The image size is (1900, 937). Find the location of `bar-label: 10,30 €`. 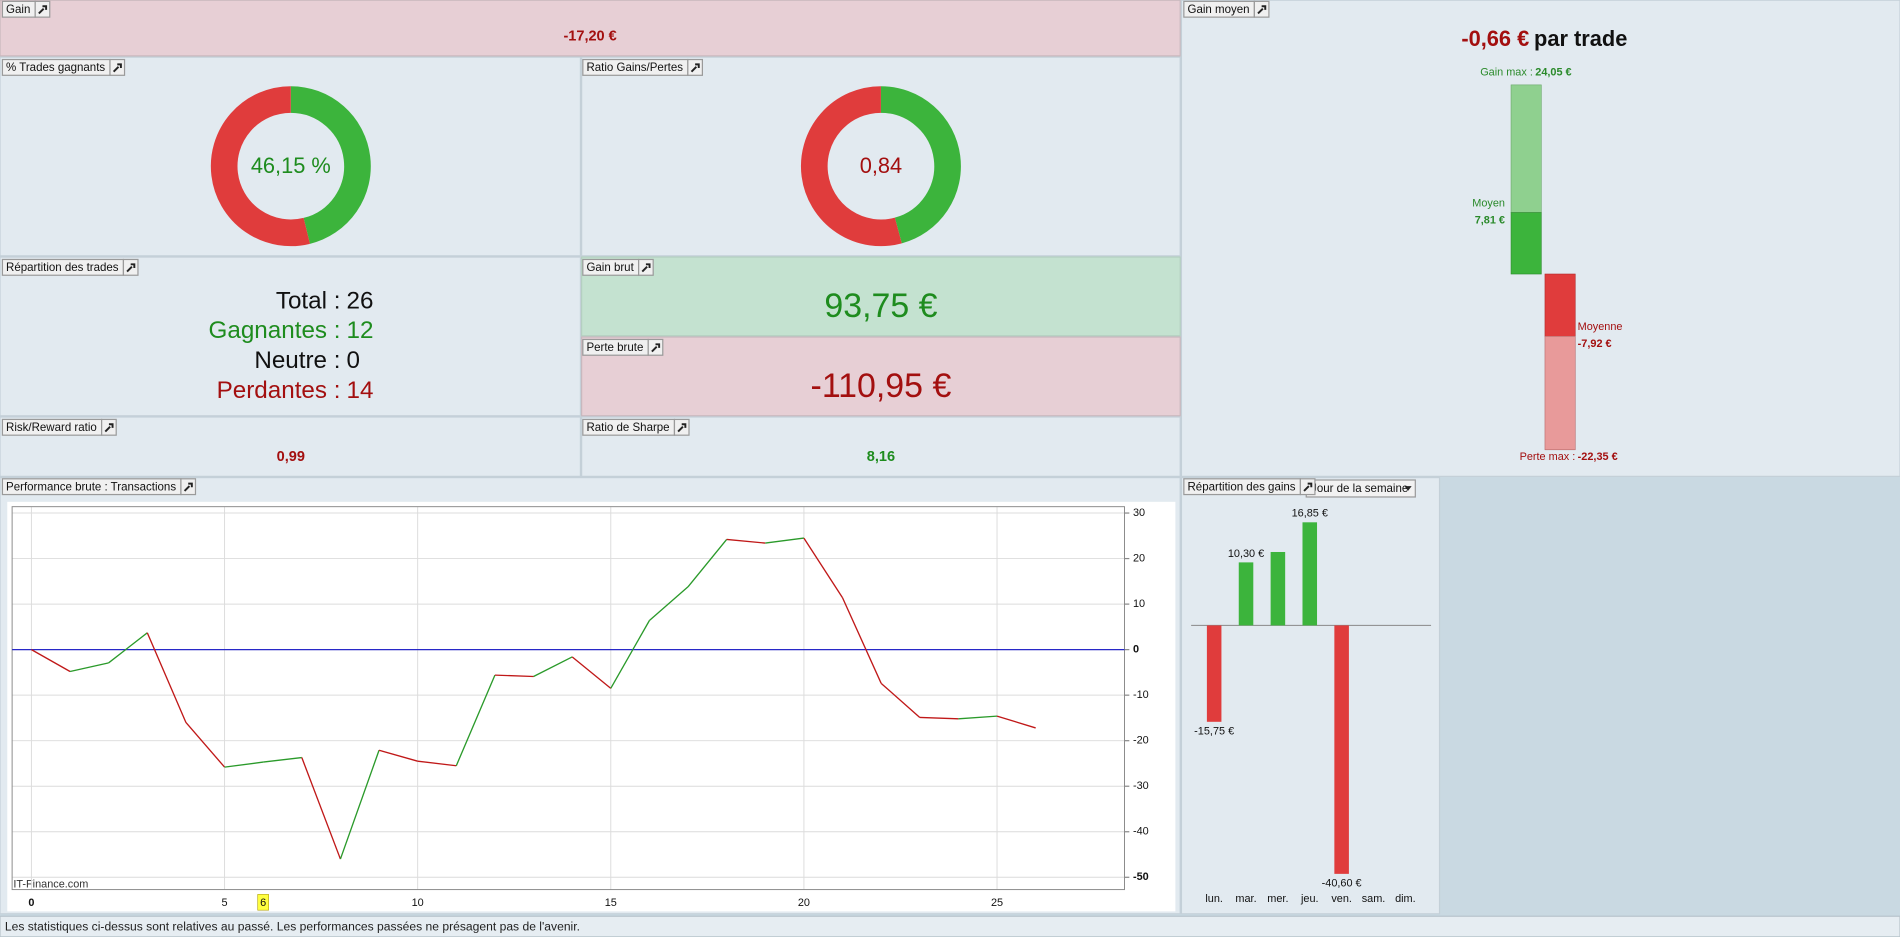

bar-label: 10,30 € is located at coordinates (1246, 554).